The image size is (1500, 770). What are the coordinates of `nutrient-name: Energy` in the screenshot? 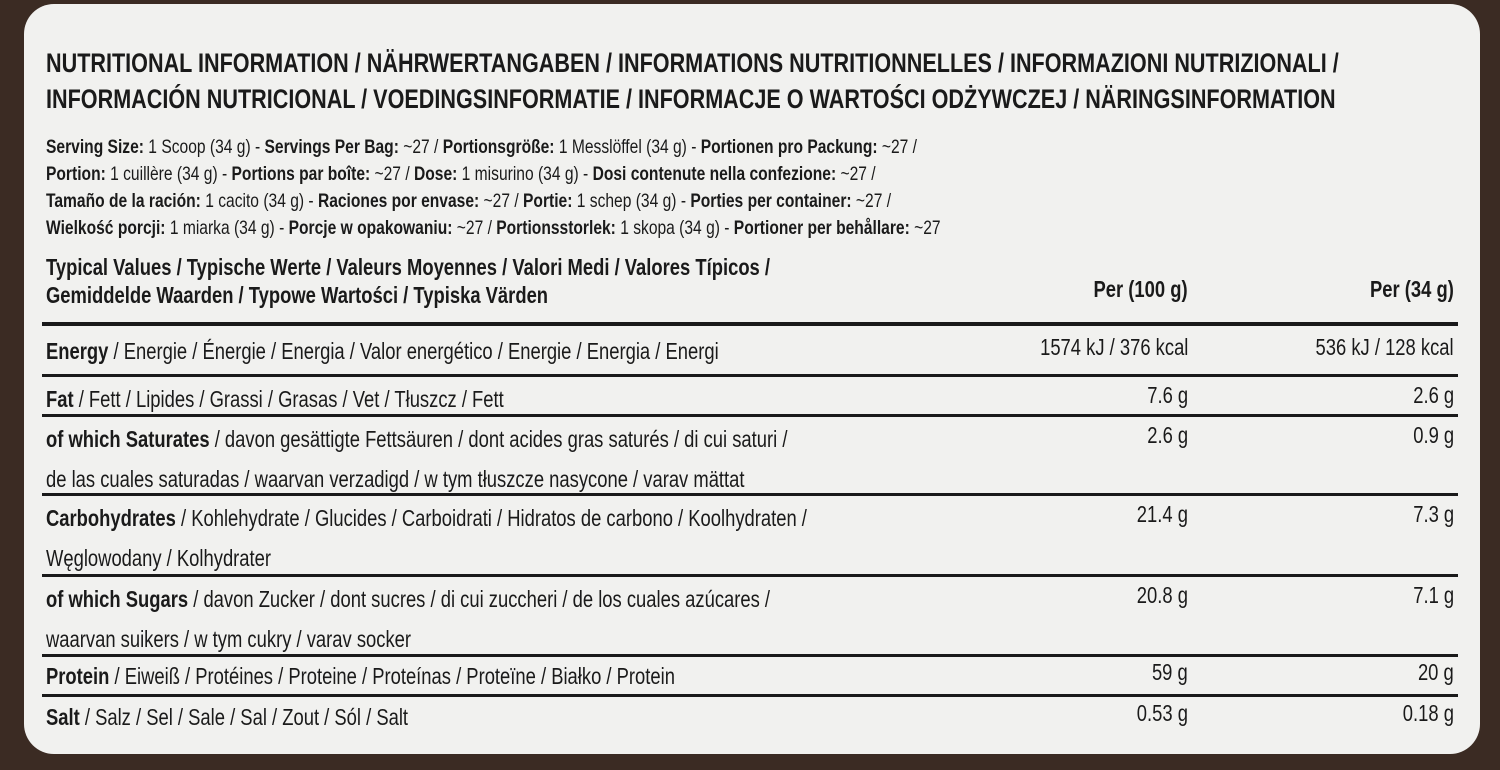 It's located at (77, 351).